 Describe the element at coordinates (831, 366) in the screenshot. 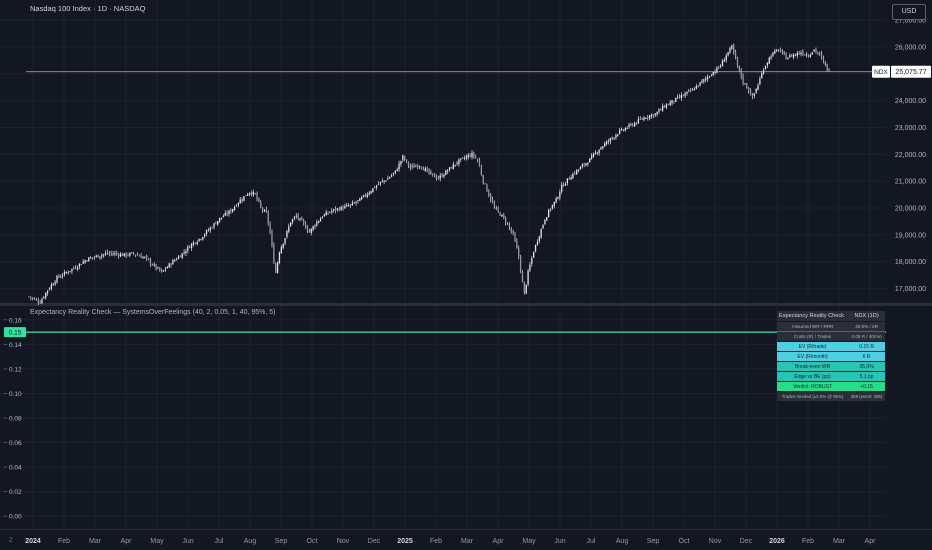

I see `table-row: Break-even WR 35.0%` at that location.